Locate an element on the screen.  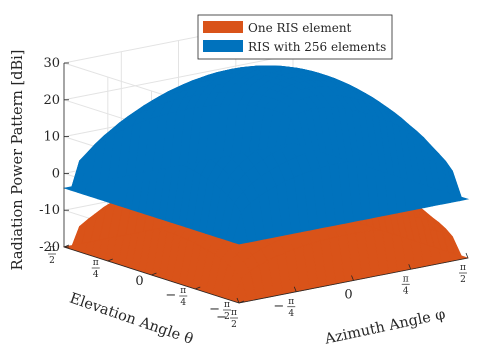
z-tick-label: 10 is located at coordinates (51, 137).